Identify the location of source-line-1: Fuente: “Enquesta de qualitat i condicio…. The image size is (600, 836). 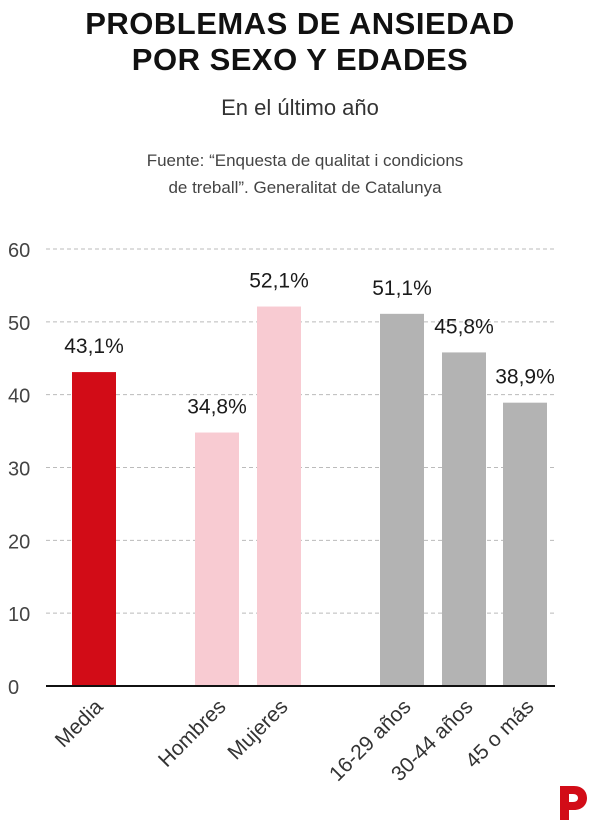
(305, 160).